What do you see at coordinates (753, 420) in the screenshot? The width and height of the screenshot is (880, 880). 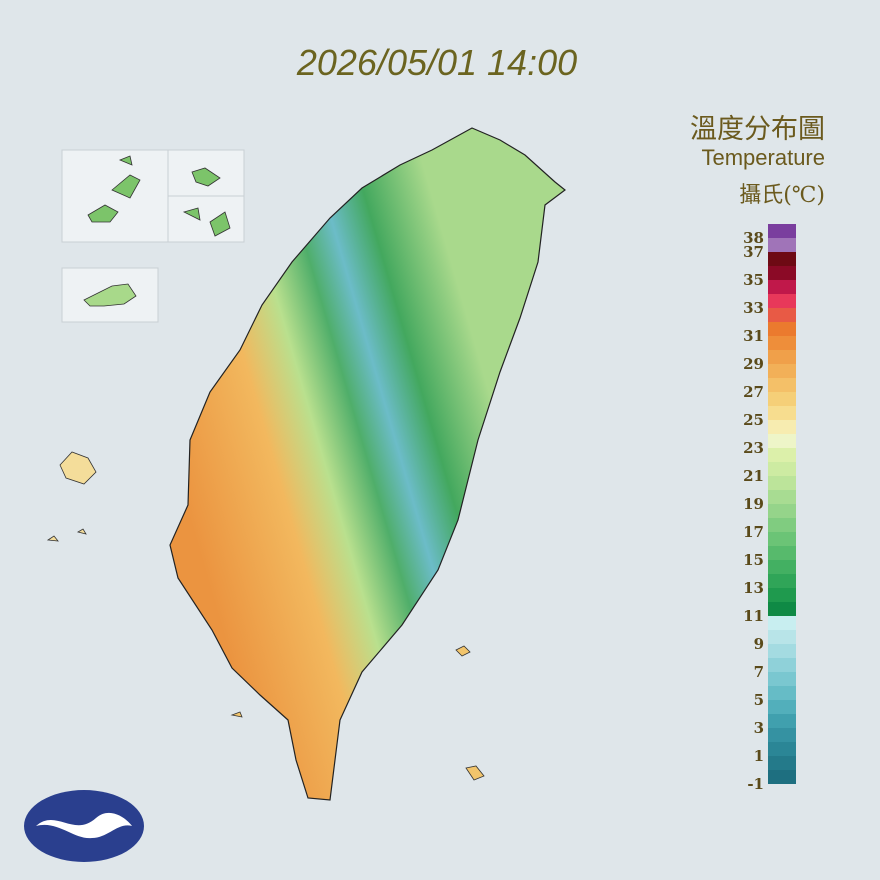 I see `legend-tick-label: 25` at bounding box center [753, 420].